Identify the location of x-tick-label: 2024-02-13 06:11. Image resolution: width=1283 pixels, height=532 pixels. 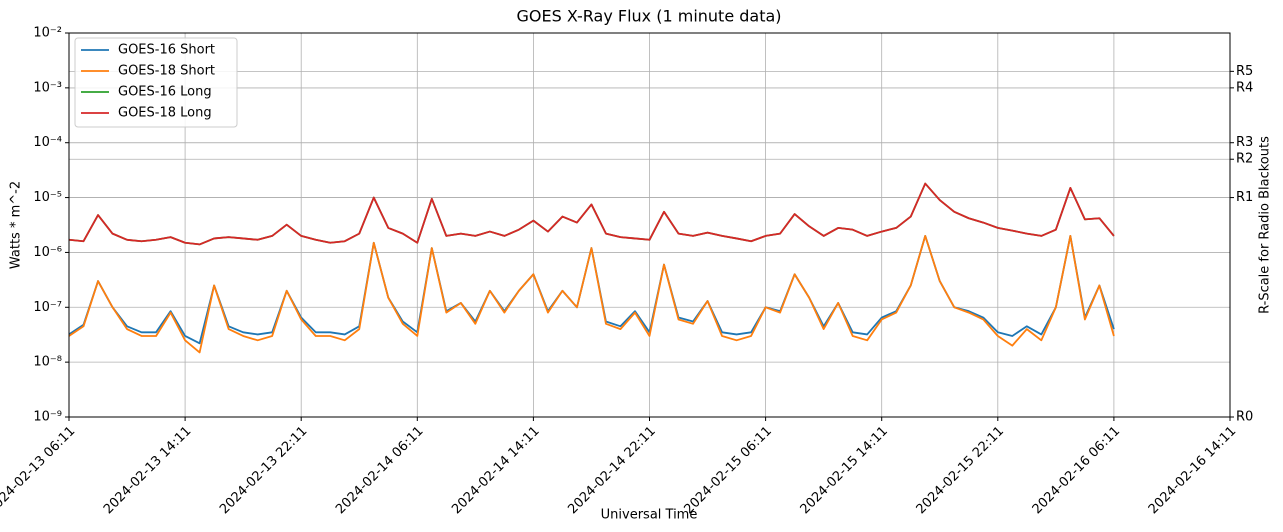
(39, 470).